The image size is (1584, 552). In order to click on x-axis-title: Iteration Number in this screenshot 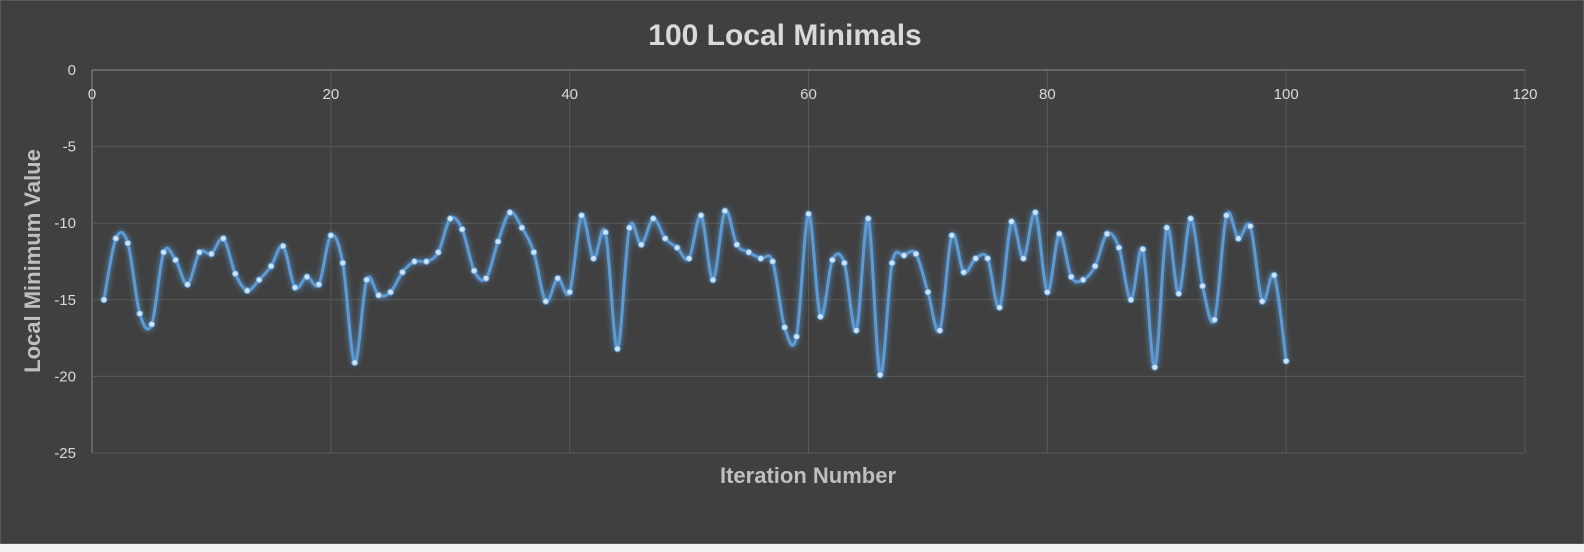, I will do `click(808, 475)`.